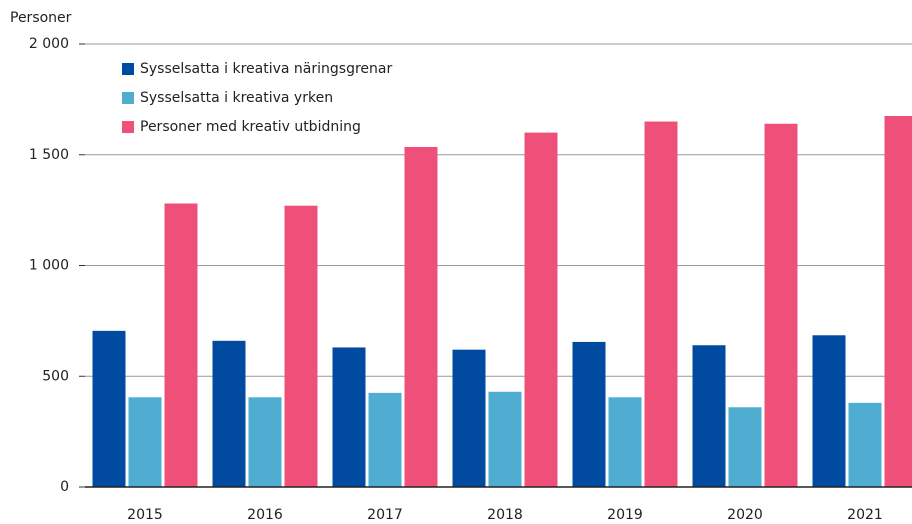 The height and width of the screenshot is (524, 912). What do you see at coordinates (266, 69) in the screenshot?
I see `legend-label: Sysselsatta i kreativa näringsgrenar` at bounding box center [266, 69].